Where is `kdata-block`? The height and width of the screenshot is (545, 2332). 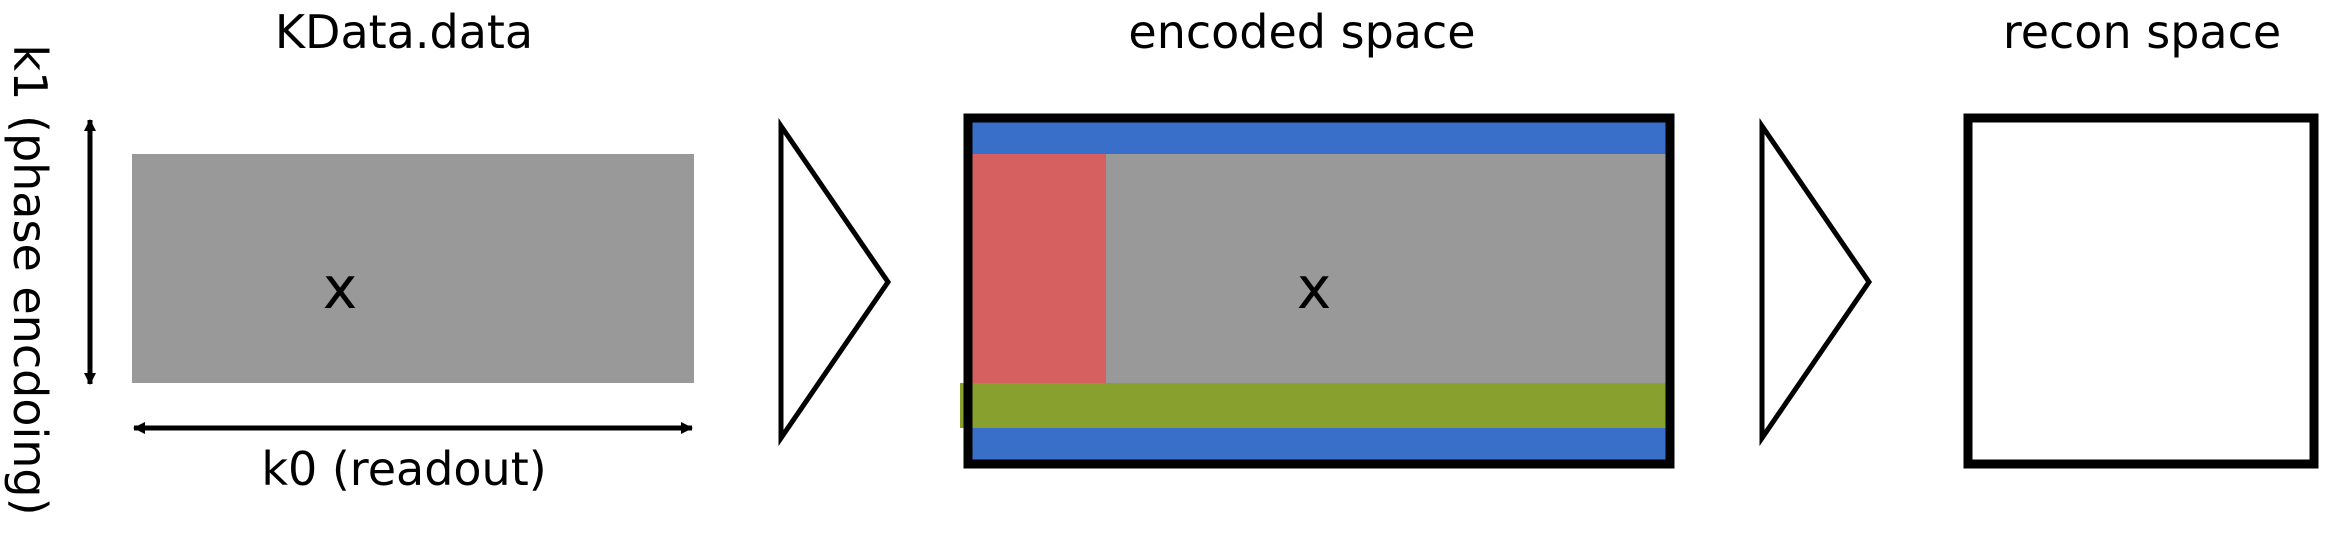 kdata-block is located at coordinates (413, 268).